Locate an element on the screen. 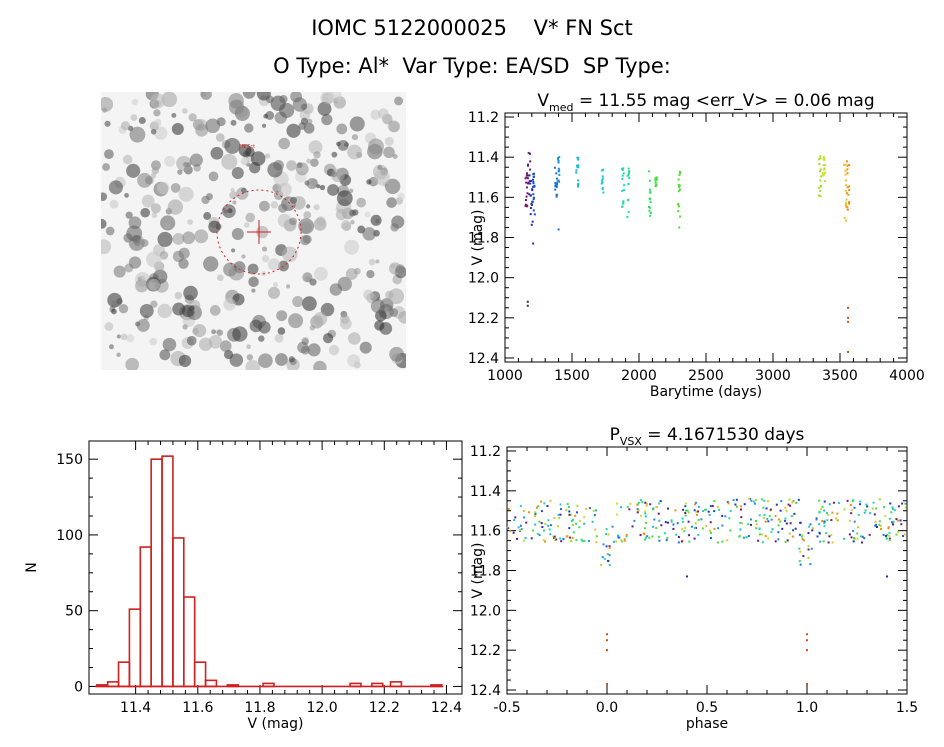  x-tick-label: 0.0 is located at coordinates (607, 708).